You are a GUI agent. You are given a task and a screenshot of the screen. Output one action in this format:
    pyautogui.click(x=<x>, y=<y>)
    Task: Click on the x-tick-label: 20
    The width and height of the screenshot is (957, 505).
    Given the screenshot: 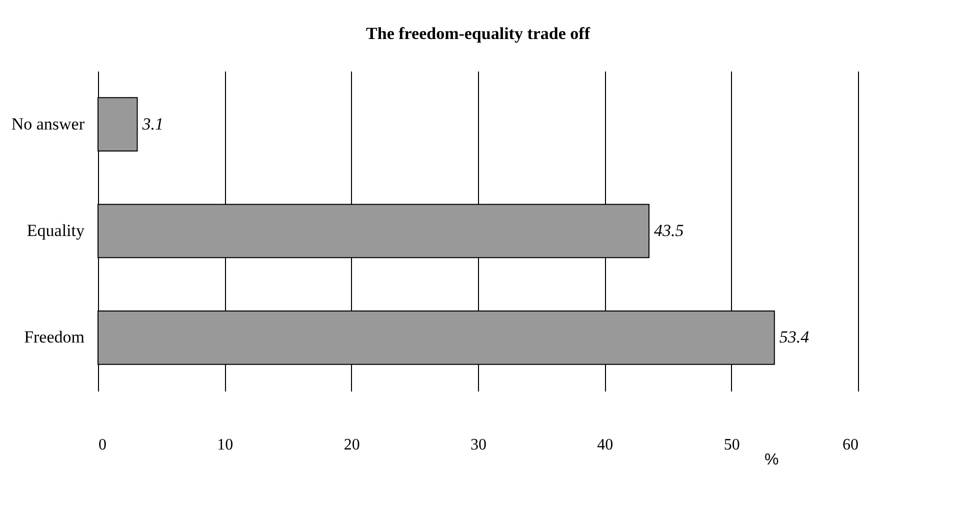 What is the action you would take?
    pyautogui.click(x=352, y=445)
    